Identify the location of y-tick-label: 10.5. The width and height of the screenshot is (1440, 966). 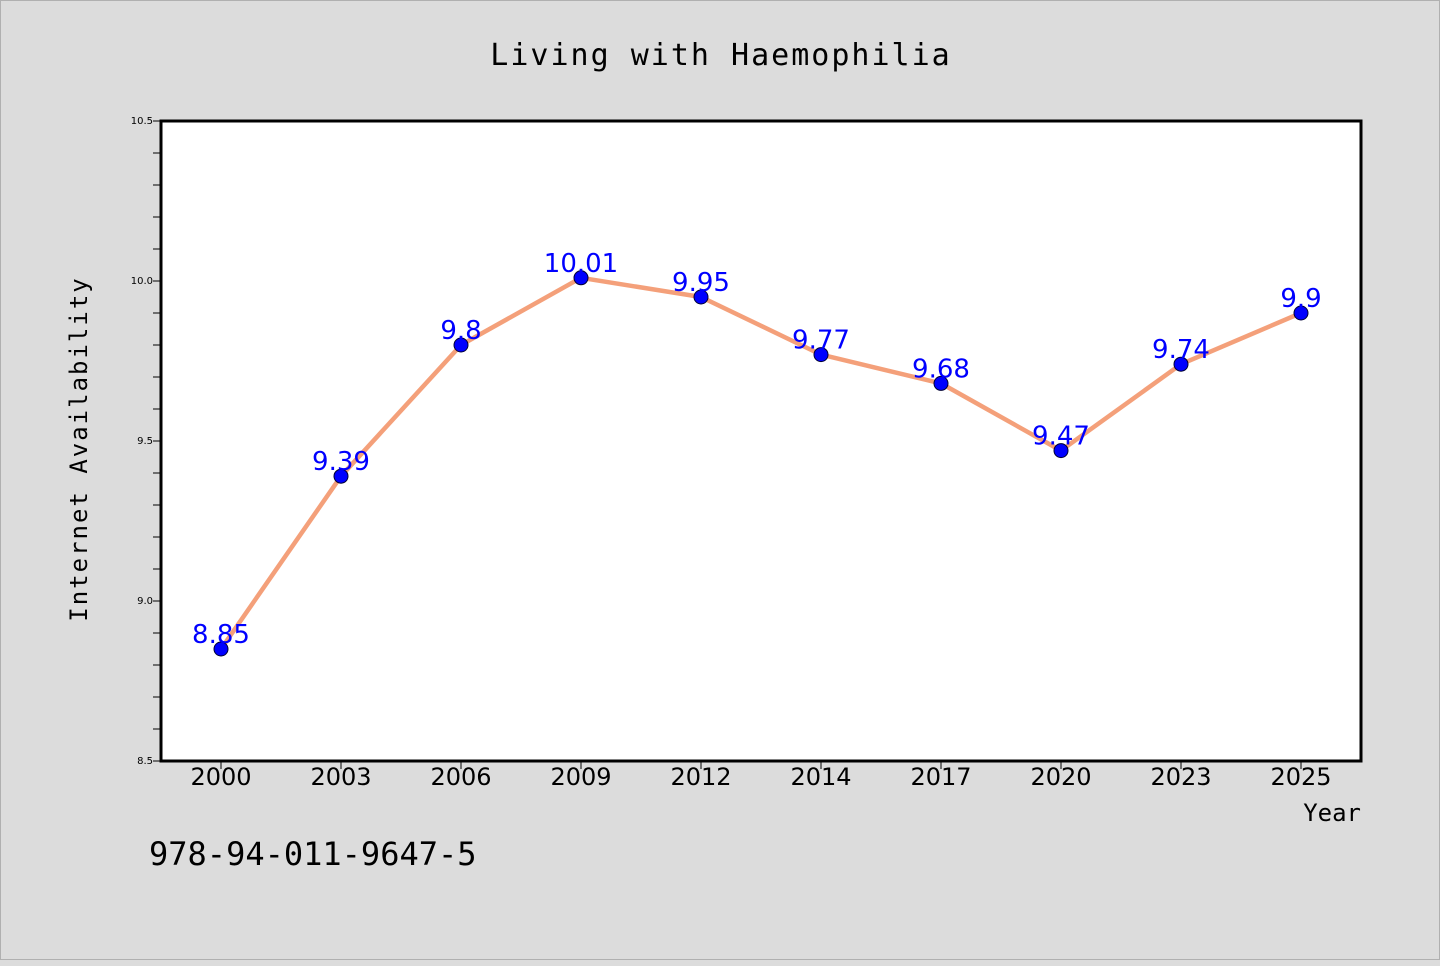
(142, 121).